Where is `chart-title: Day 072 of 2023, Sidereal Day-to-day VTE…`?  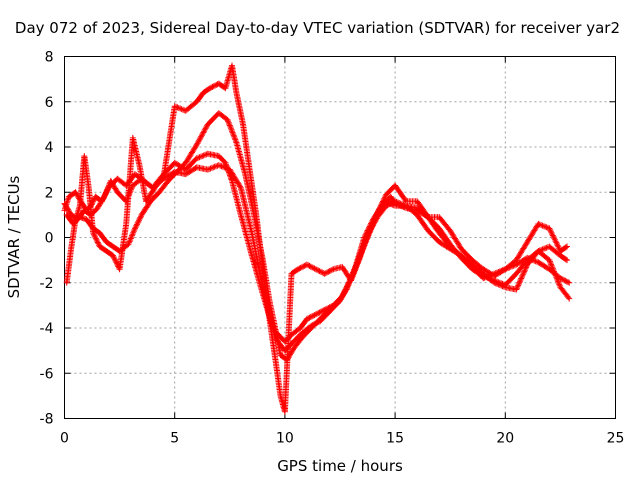 chart-title: Day 072 of 2023, Sidereal Day-to-day VTE… is located at coordinates (317, 28).